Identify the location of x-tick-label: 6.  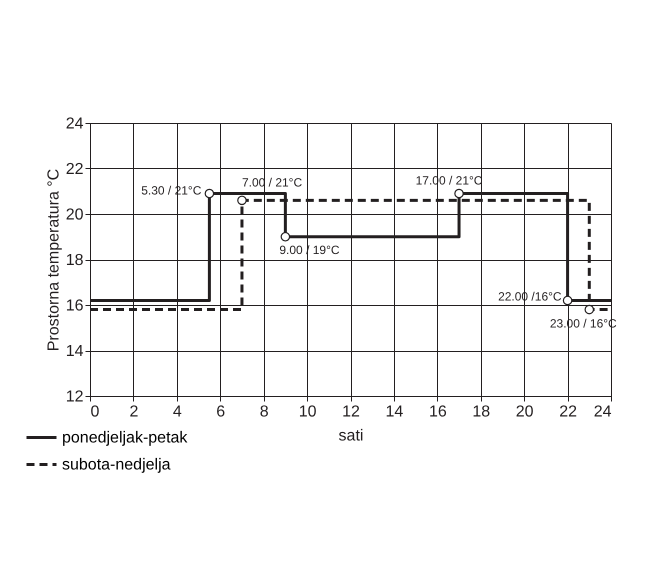
(221, 412).